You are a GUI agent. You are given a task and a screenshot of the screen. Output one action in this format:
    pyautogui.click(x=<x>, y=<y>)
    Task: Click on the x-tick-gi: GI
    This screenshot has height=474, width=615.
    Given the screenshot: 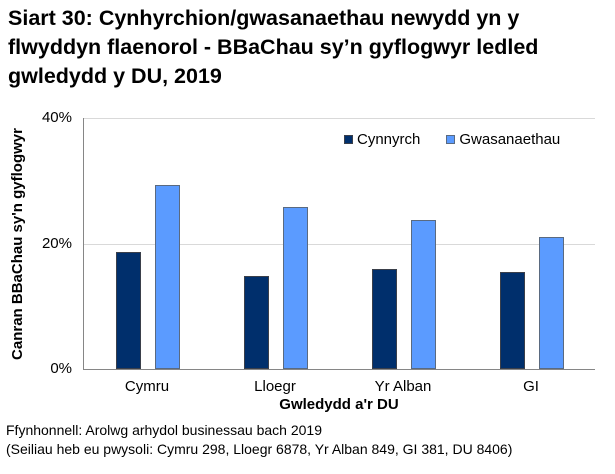 What is the action you would take?
    pyautogui.click(x=531, y=386)
    